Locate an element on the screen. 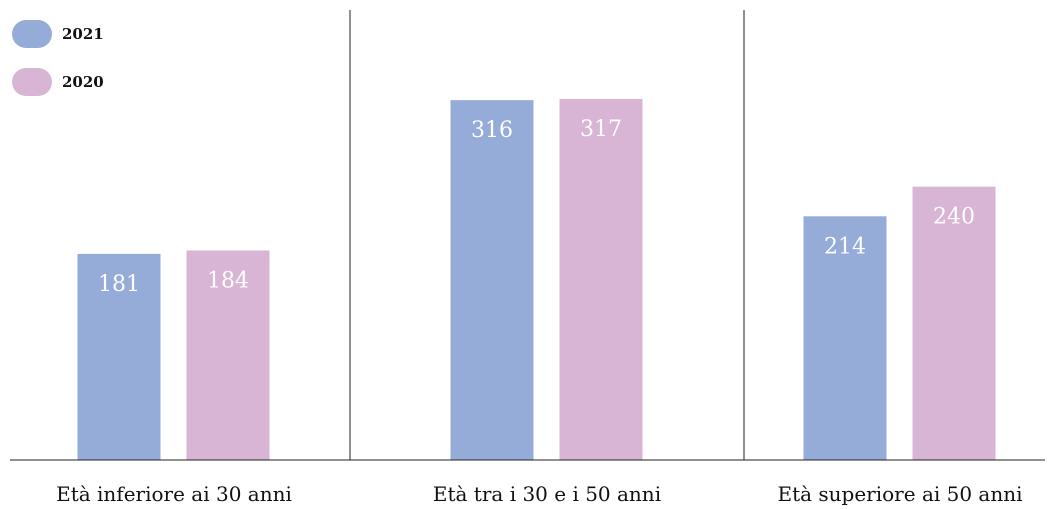 This screenshot has width=1055, height=509. legend: 2021 2020 is located at coordinates (58, 68).